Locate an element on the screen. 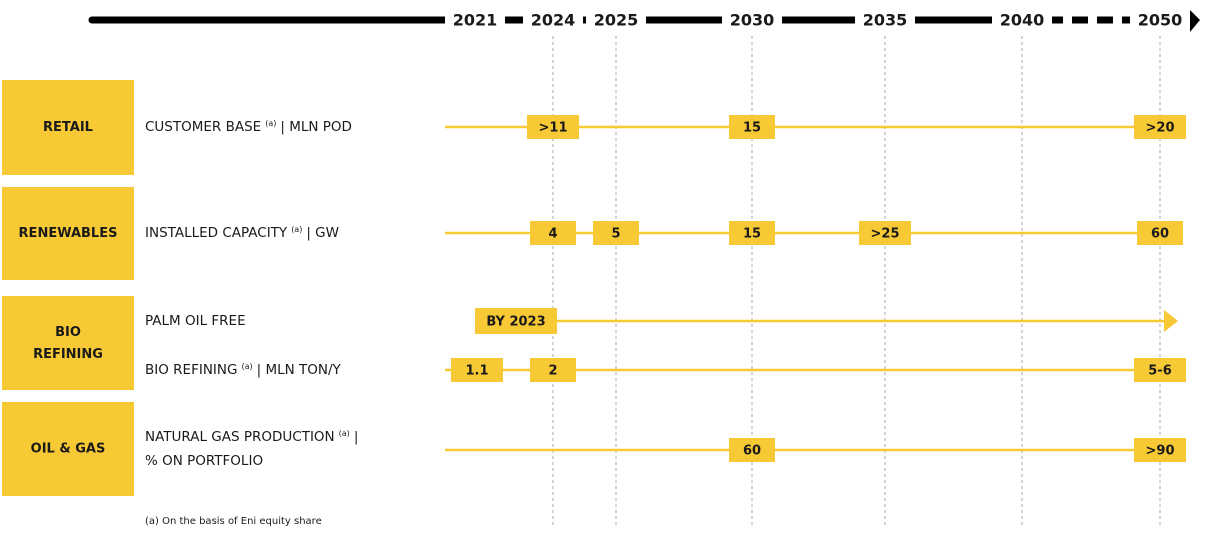 This screenshot has height=534, width=1208. metric-name: PALM OIL FREE is located at coordinates (195, 321).